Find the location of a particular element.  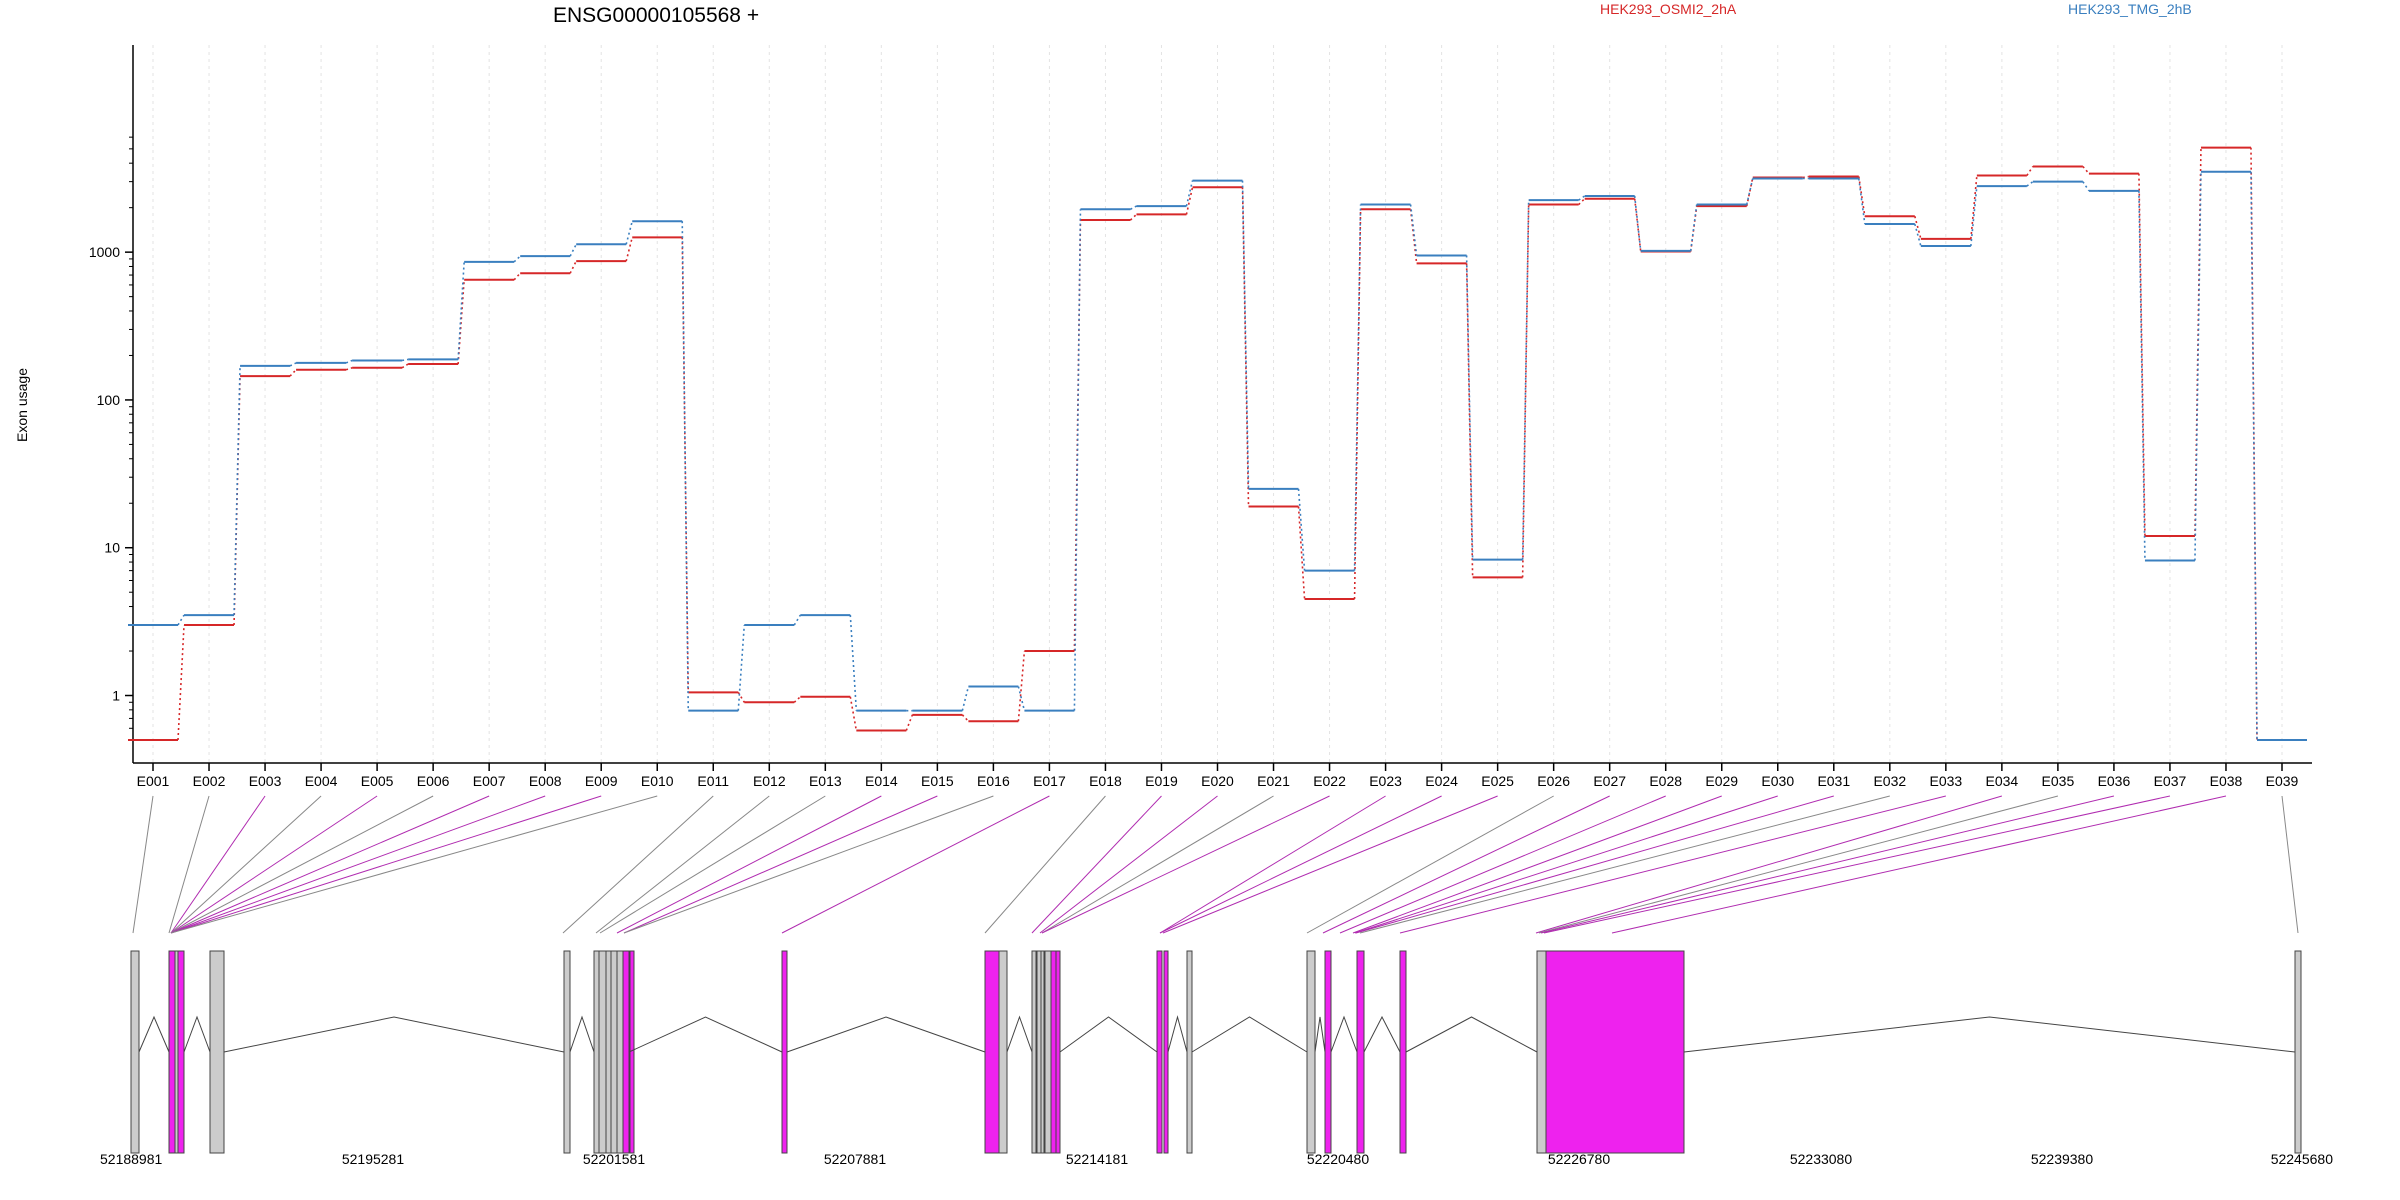

exon-label: E038 is located at coordinates (2226, 781).